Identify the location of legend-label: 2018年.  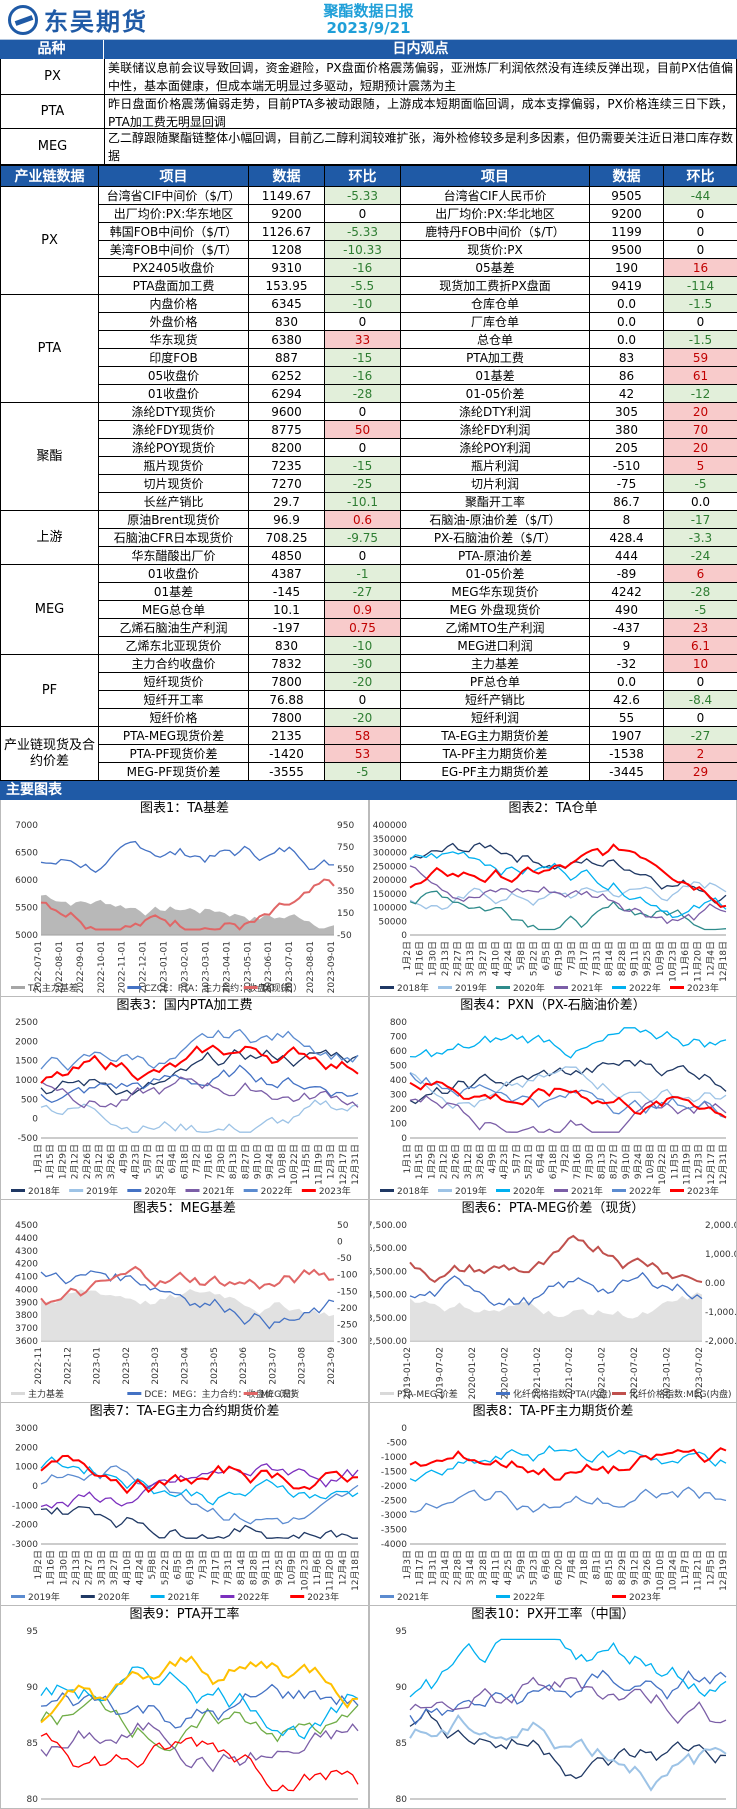
(413, 1191).